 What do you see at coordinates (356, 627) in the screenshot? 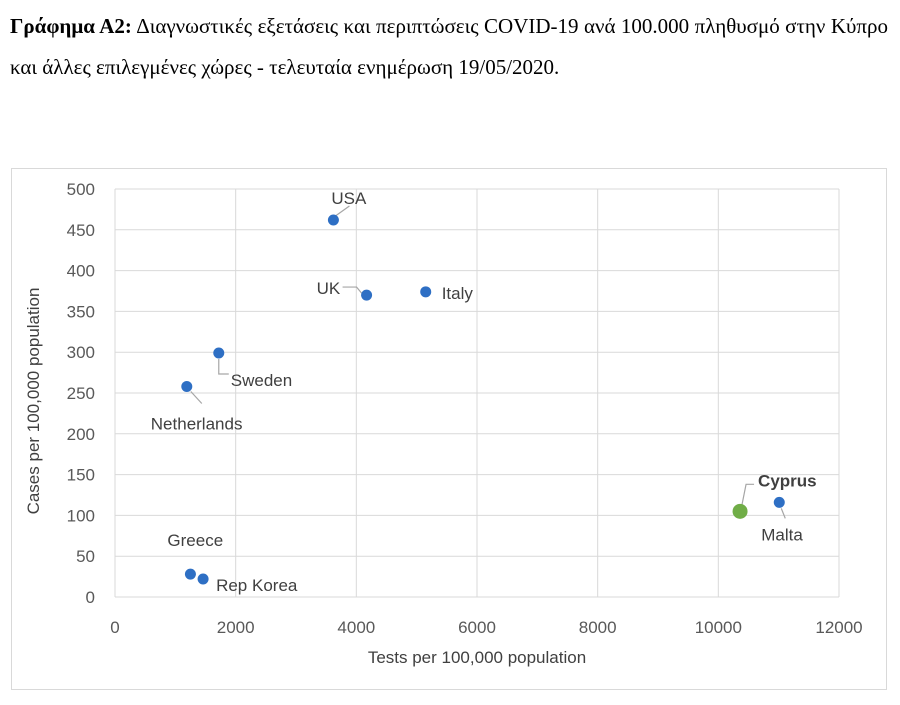
I see `x-tick-label: 4000` at bounding box center [356, 627].